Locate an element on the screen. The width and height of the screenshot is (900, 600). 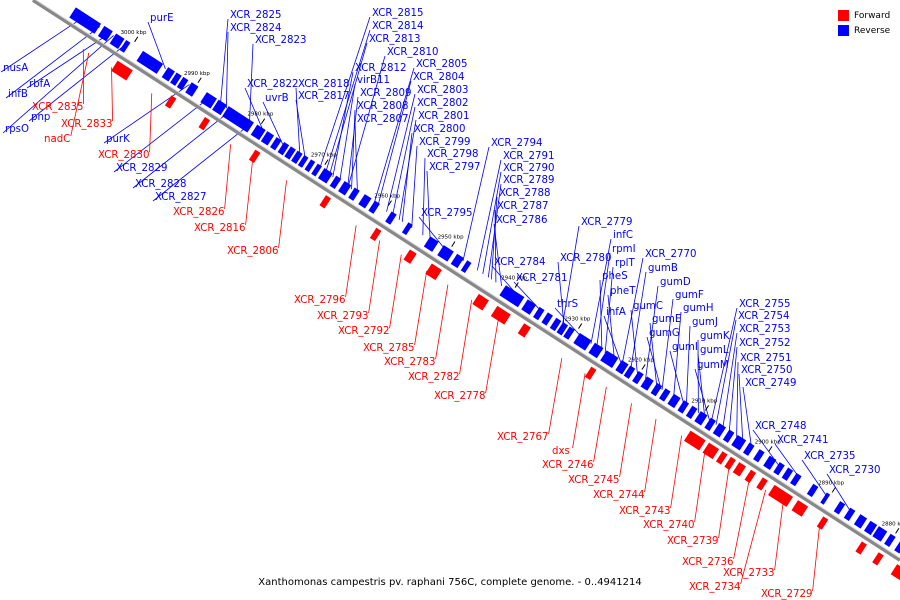
scale-tick-label: 2920 kbp is located at coordinates (641, 361).